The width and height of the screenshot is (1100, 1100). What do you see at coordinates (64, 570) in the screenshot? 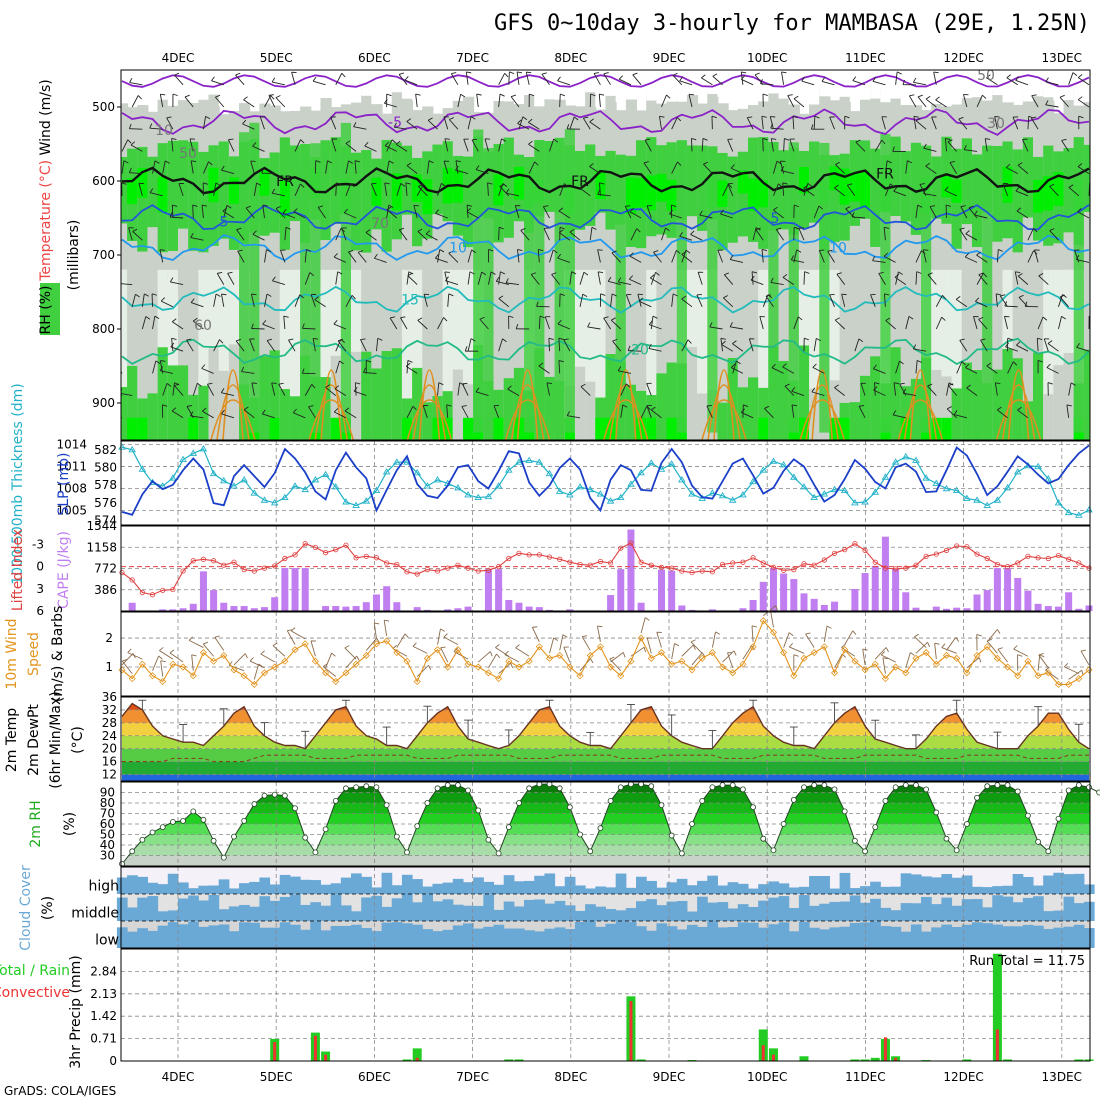
I see `cape-axis-label-part: CAPE (J/kg)` at bounding box center [64, 570].